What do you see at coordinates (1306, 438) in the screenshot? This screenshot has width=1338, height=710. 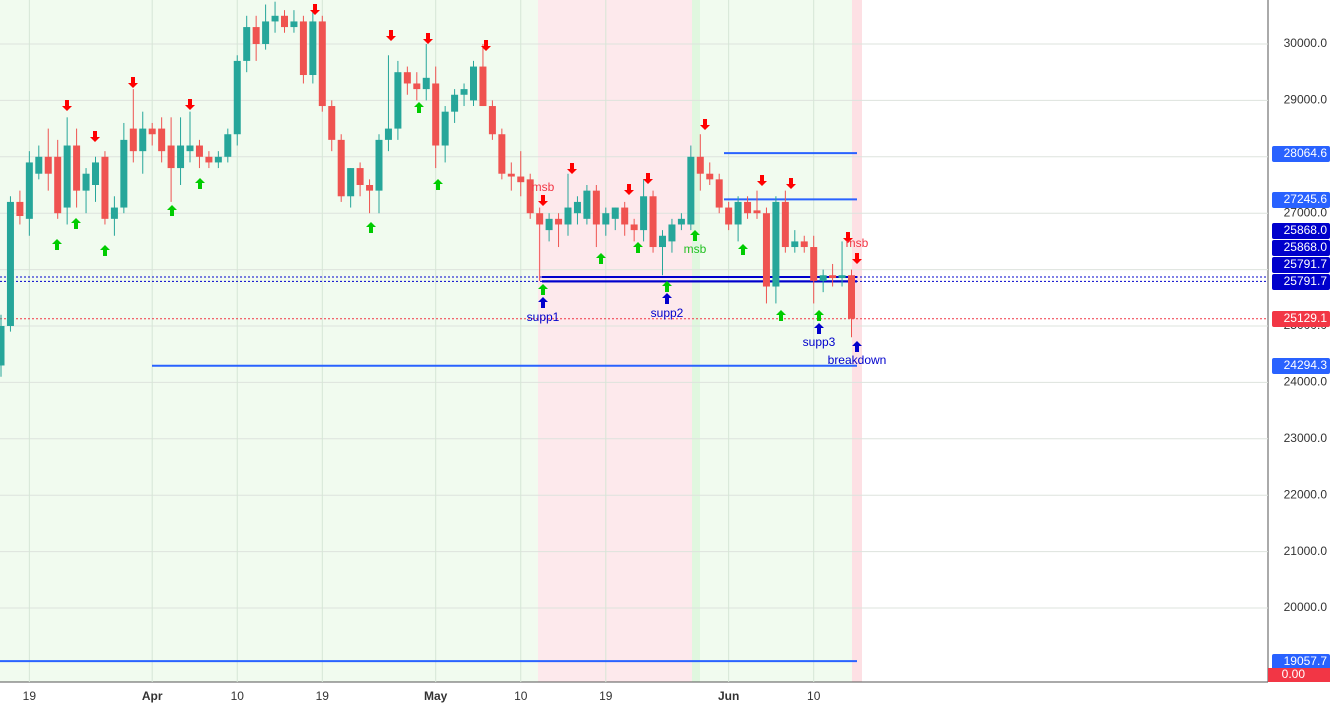 I see `y-tick-label: 23000.0` at bounding box center [1306, 438].